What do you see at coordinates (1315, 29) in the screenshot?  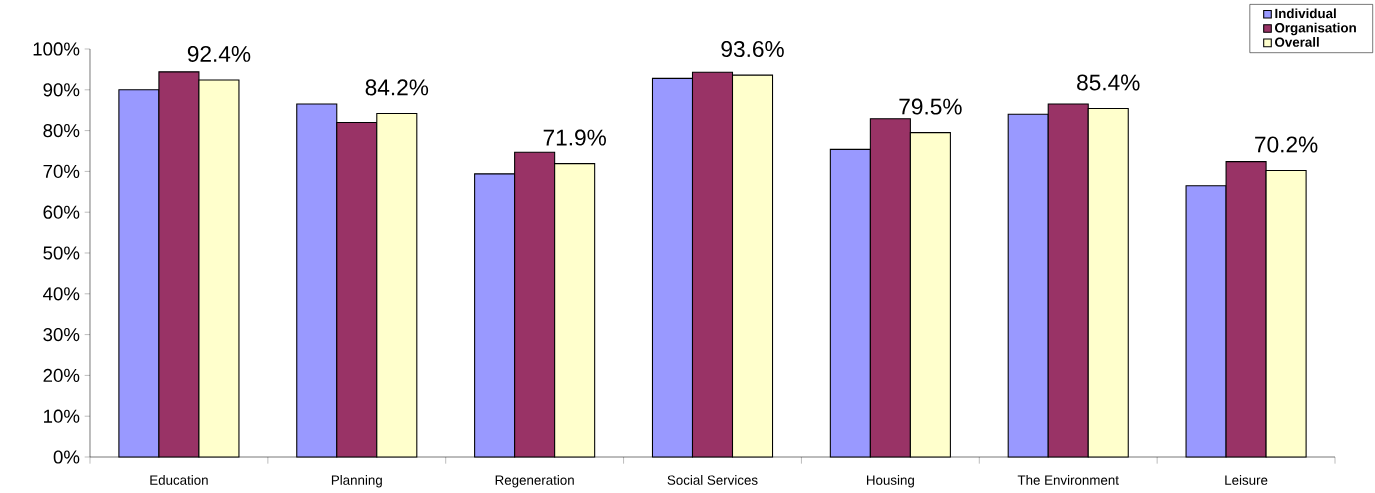 I see `legend-label: Organisation` at bounding box center [1315, 29].